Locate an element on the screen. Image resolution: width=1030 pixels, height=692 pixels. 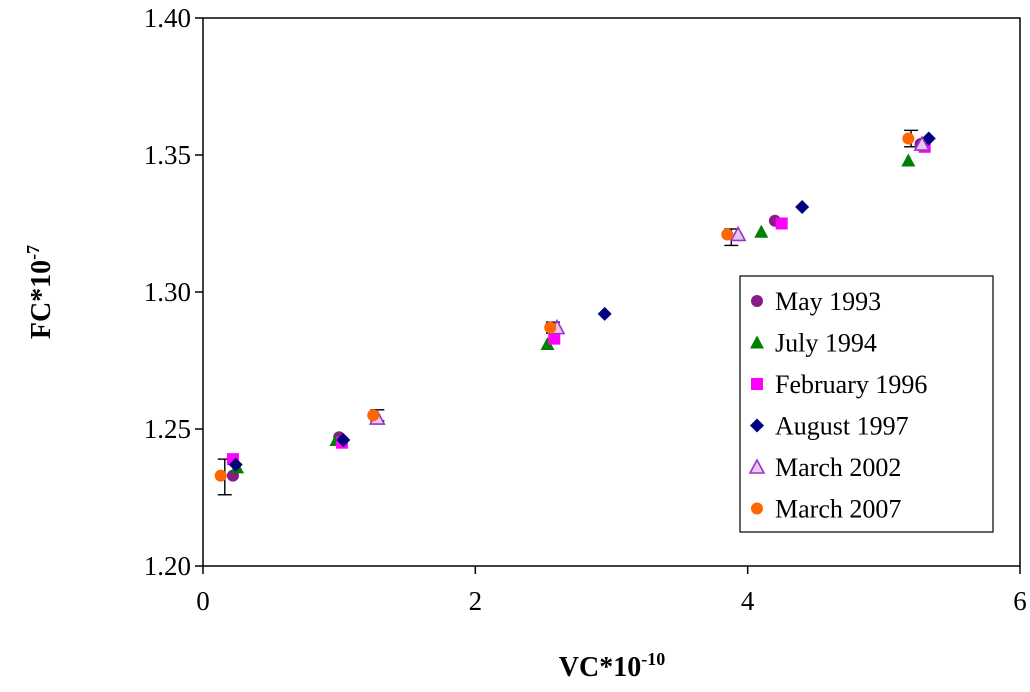
legend-item: March 2002 is located at coordinates (824, 467).